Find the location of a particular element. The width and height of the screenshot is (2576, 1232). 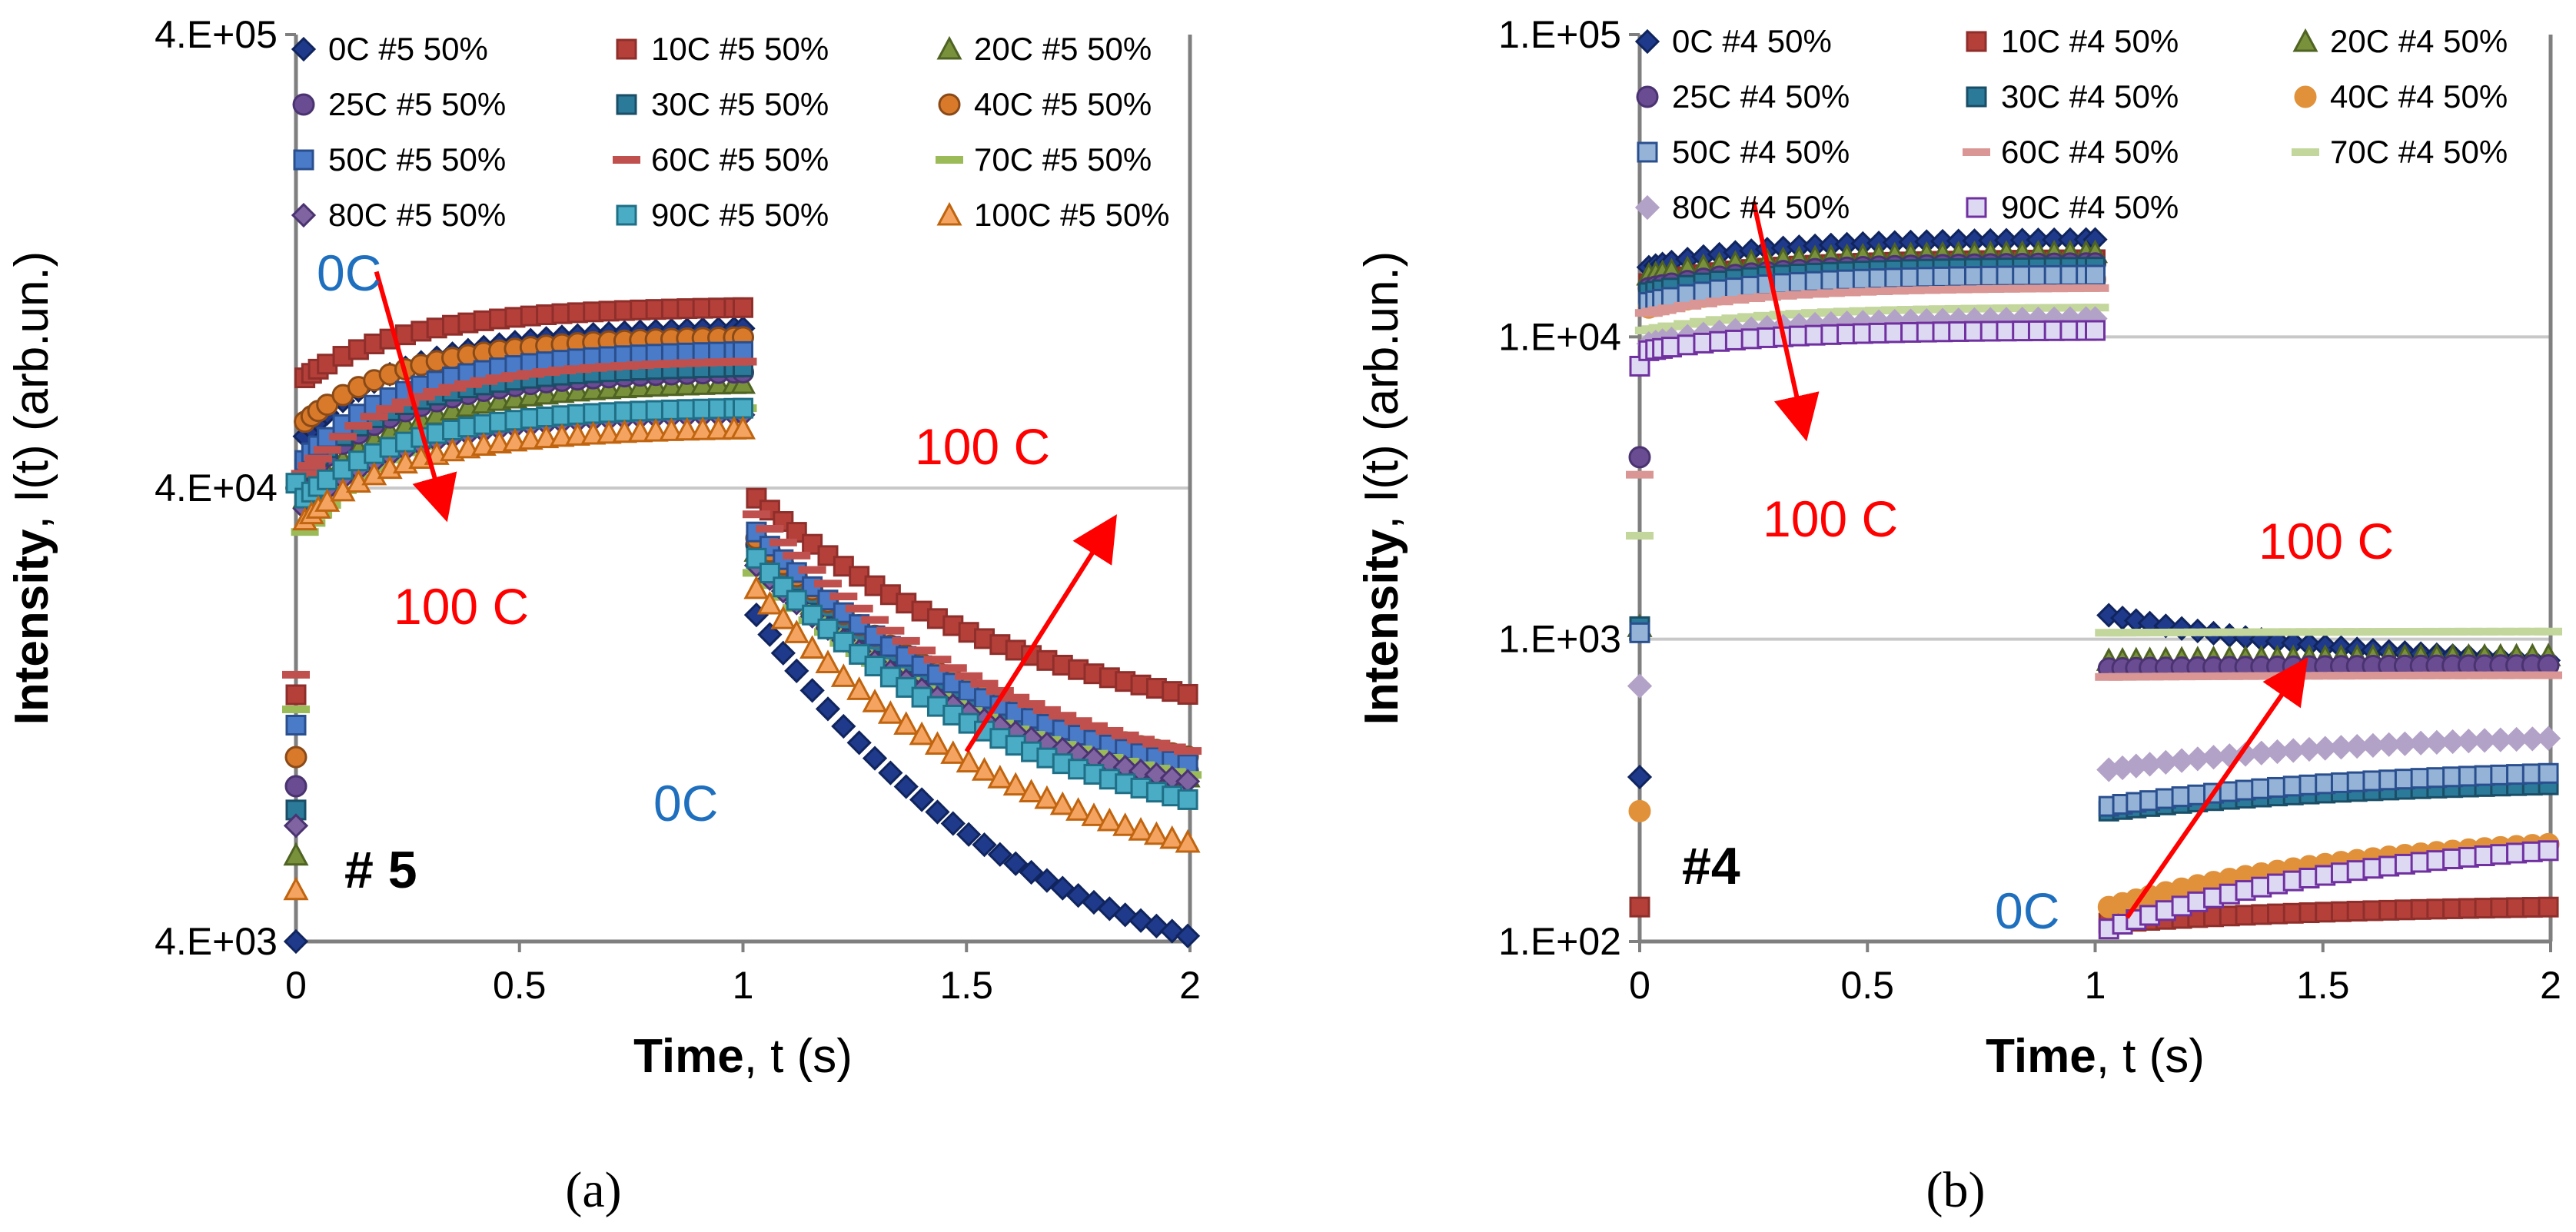

series-90C #5 50% is located at coordinates (741, 603).